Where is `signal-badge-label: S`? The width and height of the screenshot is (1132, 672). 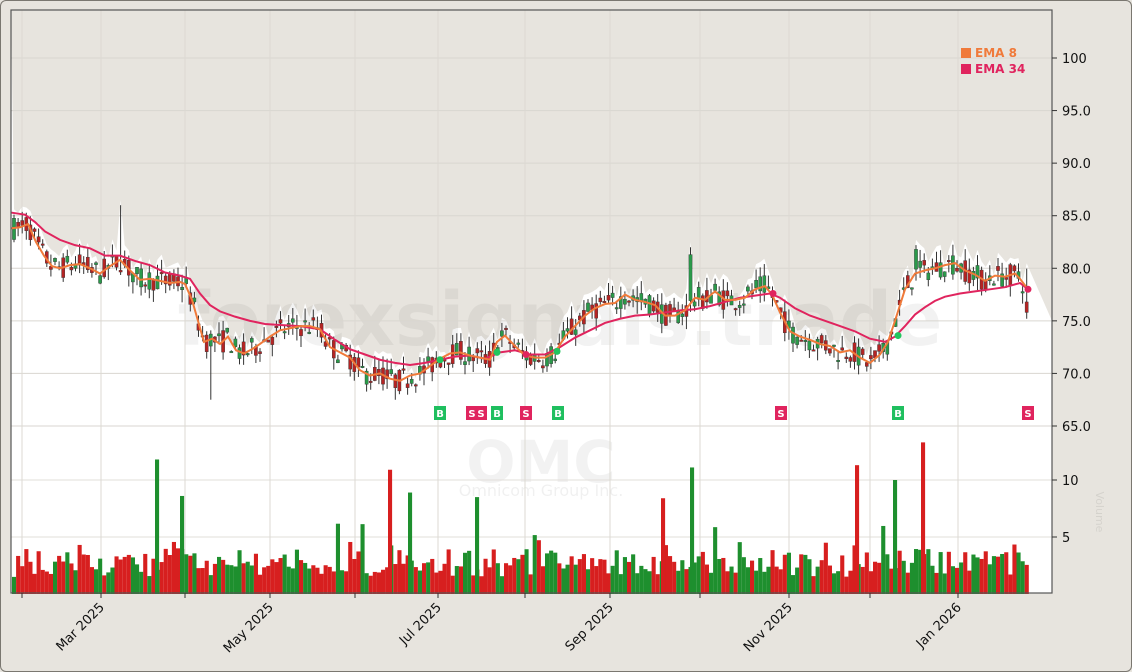 signal-badge-label: S is located at coordinates (780, 414).